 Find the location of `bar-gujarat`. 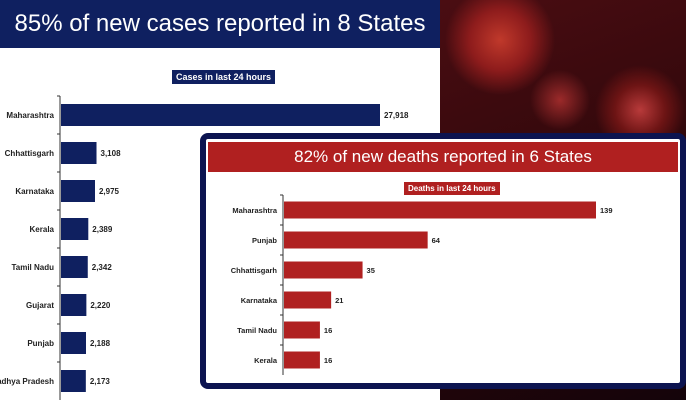

bar-gujarat is located at coordinates (74, 305).